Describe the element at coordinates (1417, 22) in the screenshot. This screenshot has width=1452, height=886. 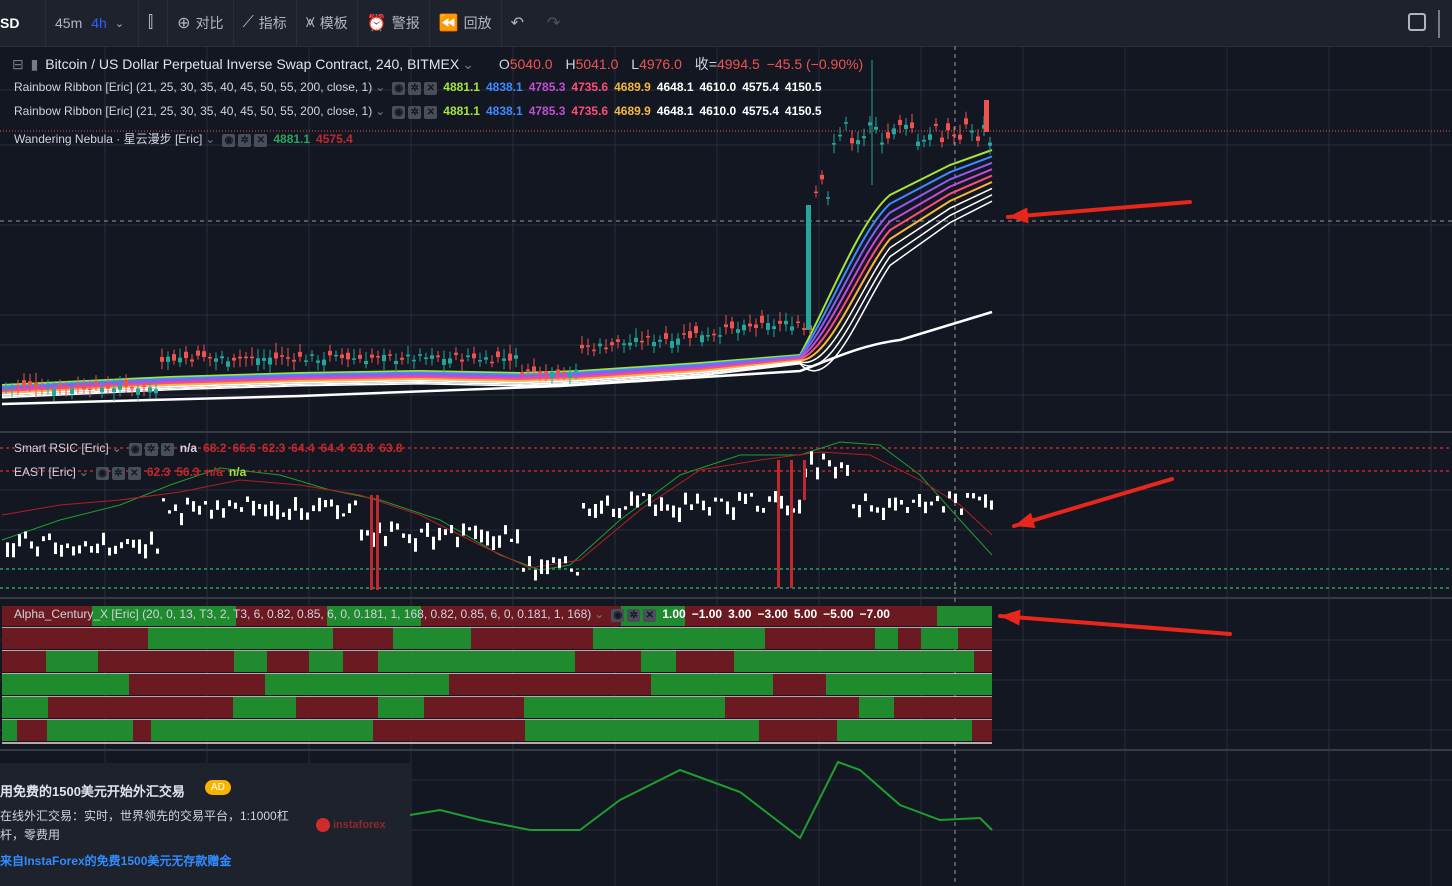
I see `fullscreen-icon` at that location.